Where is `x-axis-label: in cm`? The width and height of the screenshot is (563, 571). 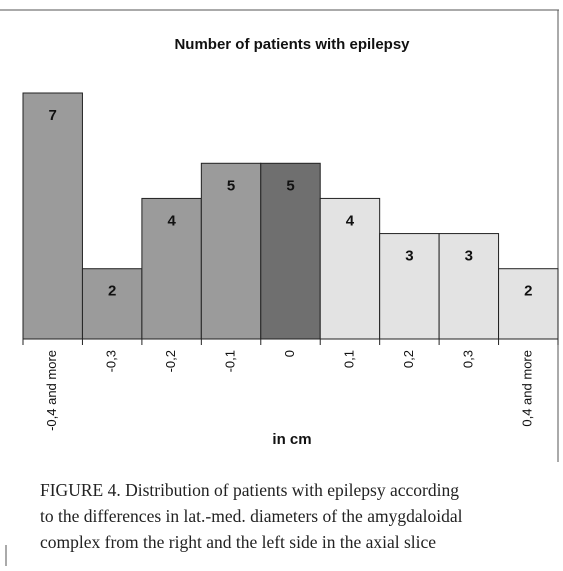
x-axis-label: in cm is located at coordinates (291, 439).